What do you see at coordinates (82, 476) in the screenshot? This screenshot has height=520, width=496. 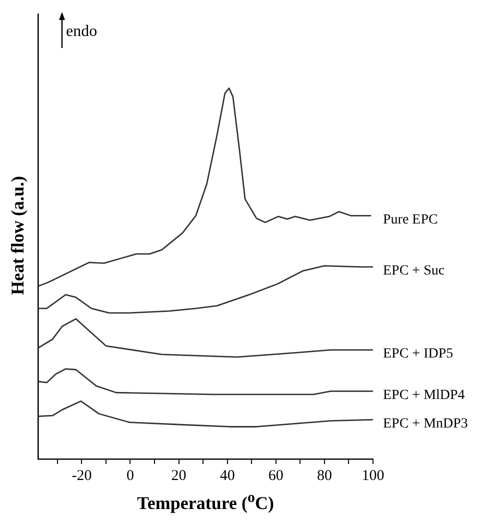 I see `x-tick-label: -20` at bounding box center [82, 476].